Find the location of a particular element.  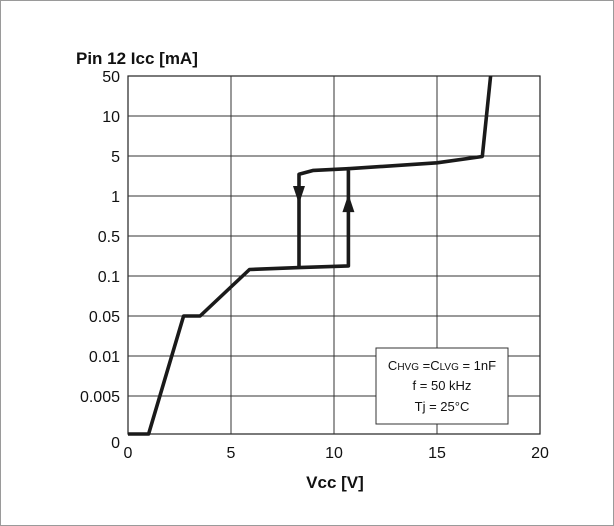

x-tick-label: 10 is located at coordinates (334, 453).